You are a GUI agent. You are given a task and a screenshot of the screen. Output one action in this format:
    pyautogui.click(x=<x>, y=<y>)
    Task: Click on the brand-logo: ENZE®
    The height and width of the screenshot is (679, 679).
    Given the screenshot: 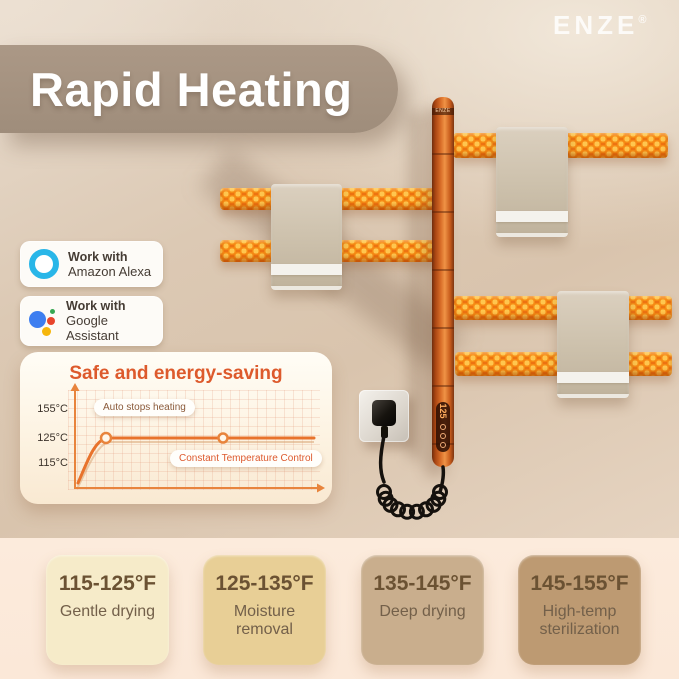 What is the action you would take?
    pyautogui.click(x=599, y=25)
    